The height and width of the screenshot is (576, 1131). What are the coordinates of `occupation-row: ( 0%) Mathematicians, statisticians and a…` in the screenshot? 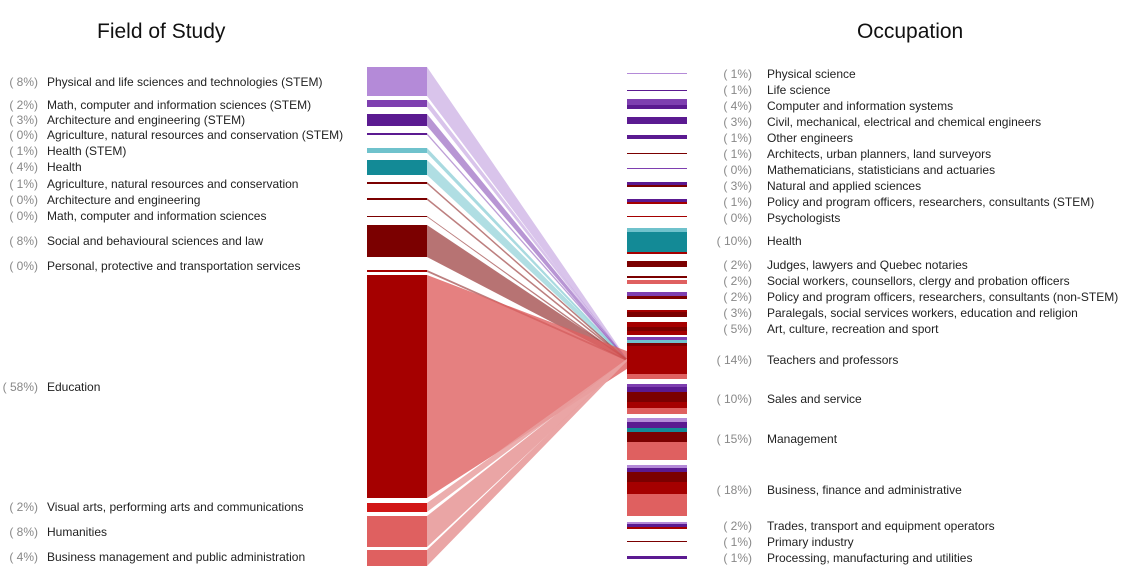 It's located at (854, 170).